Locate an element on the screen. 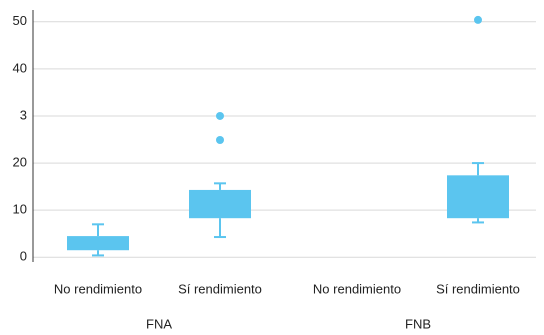 The height and width of the screenshot is (335, 544). group-label: FNA is located at coordinates (159, 323).